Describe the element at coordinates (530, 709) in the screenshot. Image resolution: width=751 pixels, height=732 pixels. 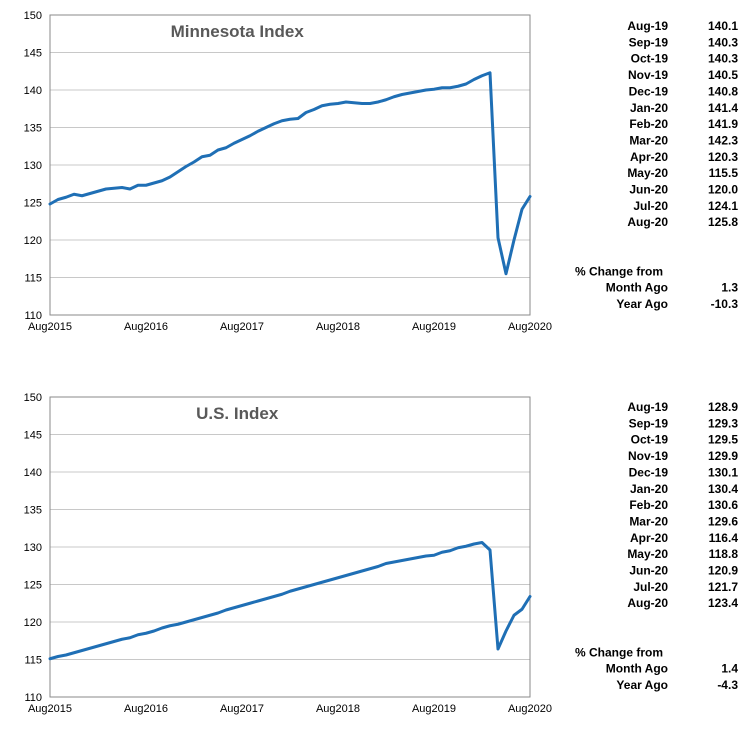
I see `x-tick-label: Aug2020` at that location.